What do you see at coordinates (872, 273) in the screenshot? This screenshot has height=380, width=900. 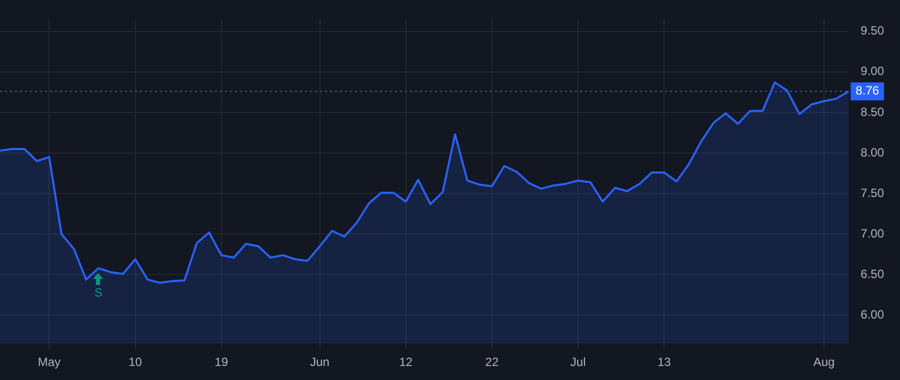 I see `y-tick-label: 6.50` at bounding box center [872, 273].